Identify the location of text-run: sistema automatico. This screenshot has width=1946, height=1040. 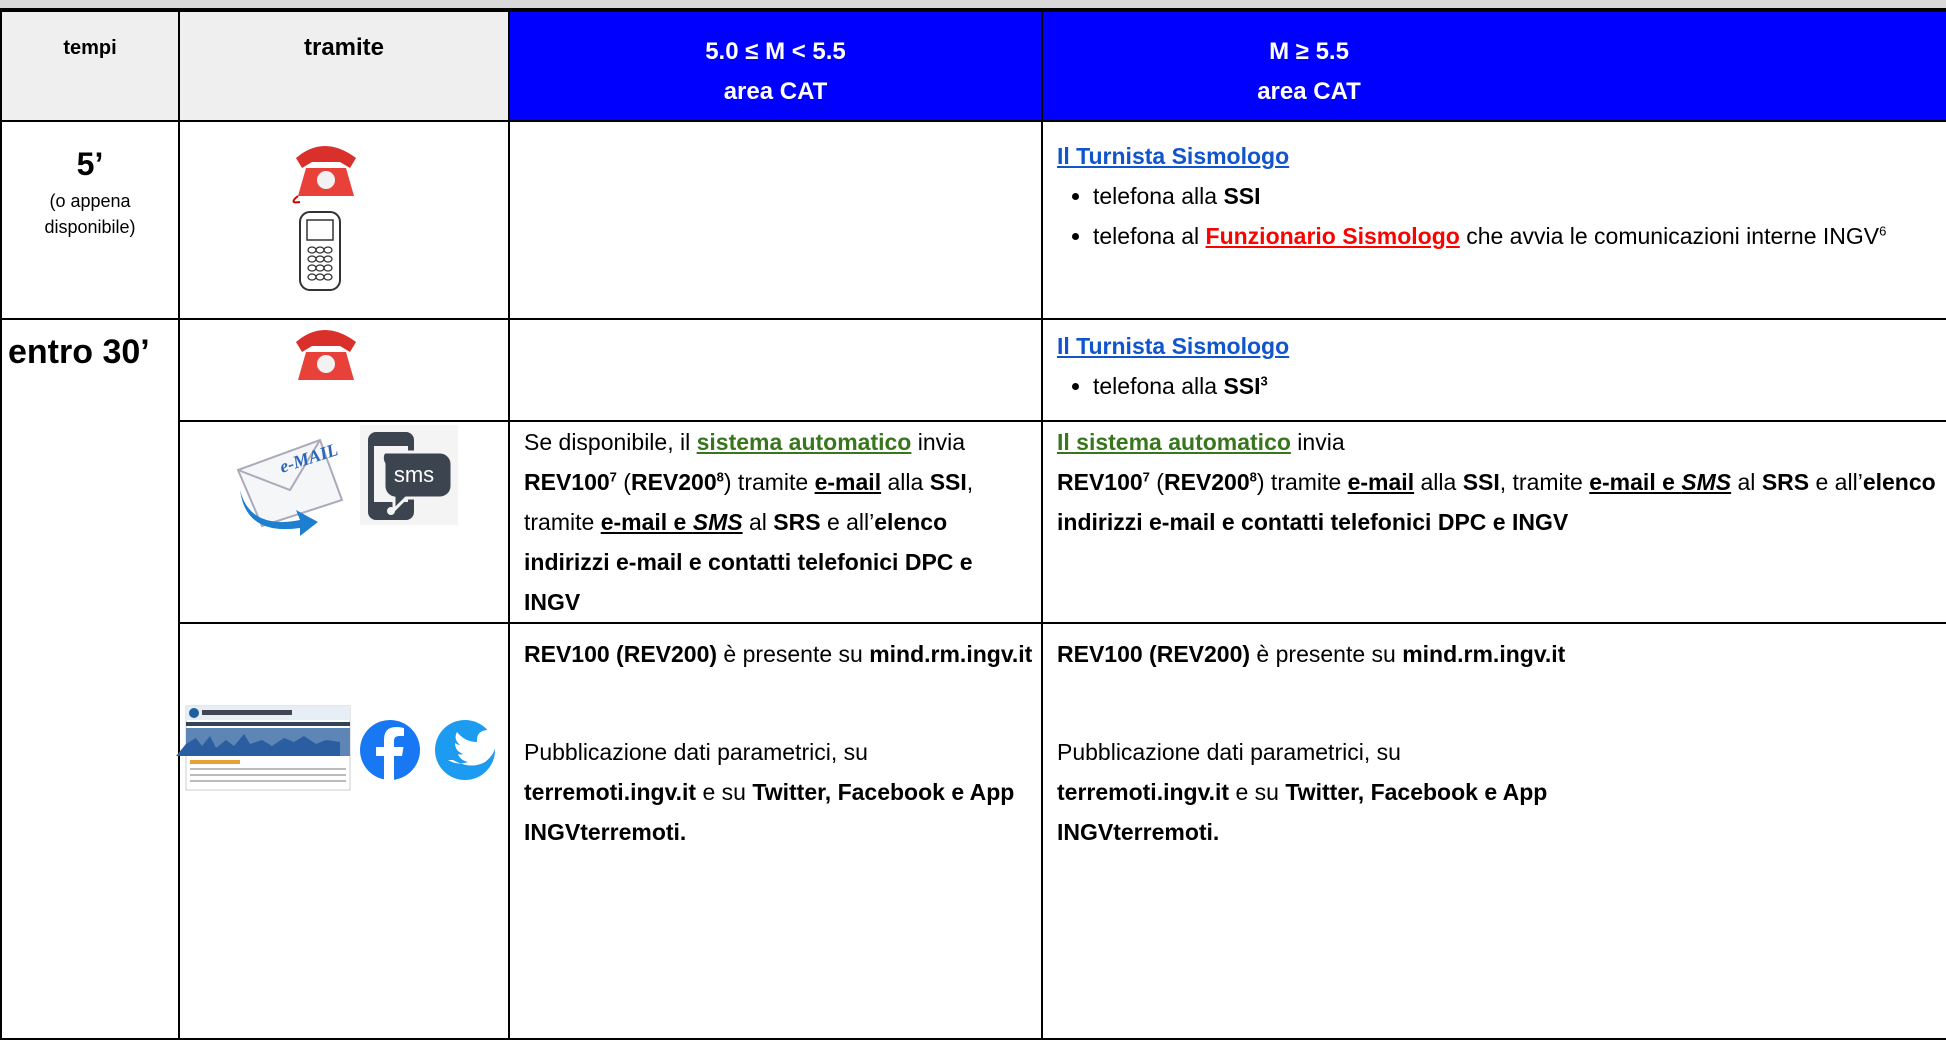
(804, 442).